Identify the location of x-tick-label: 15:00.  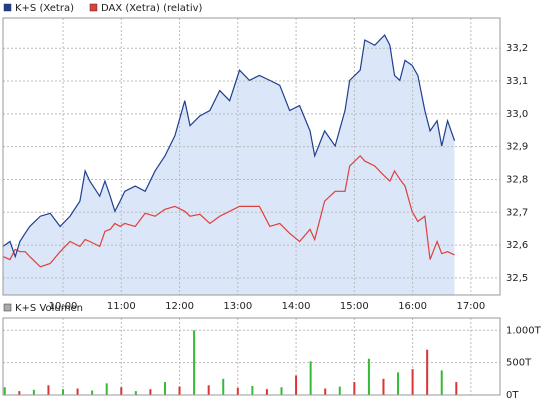
(354, 306).